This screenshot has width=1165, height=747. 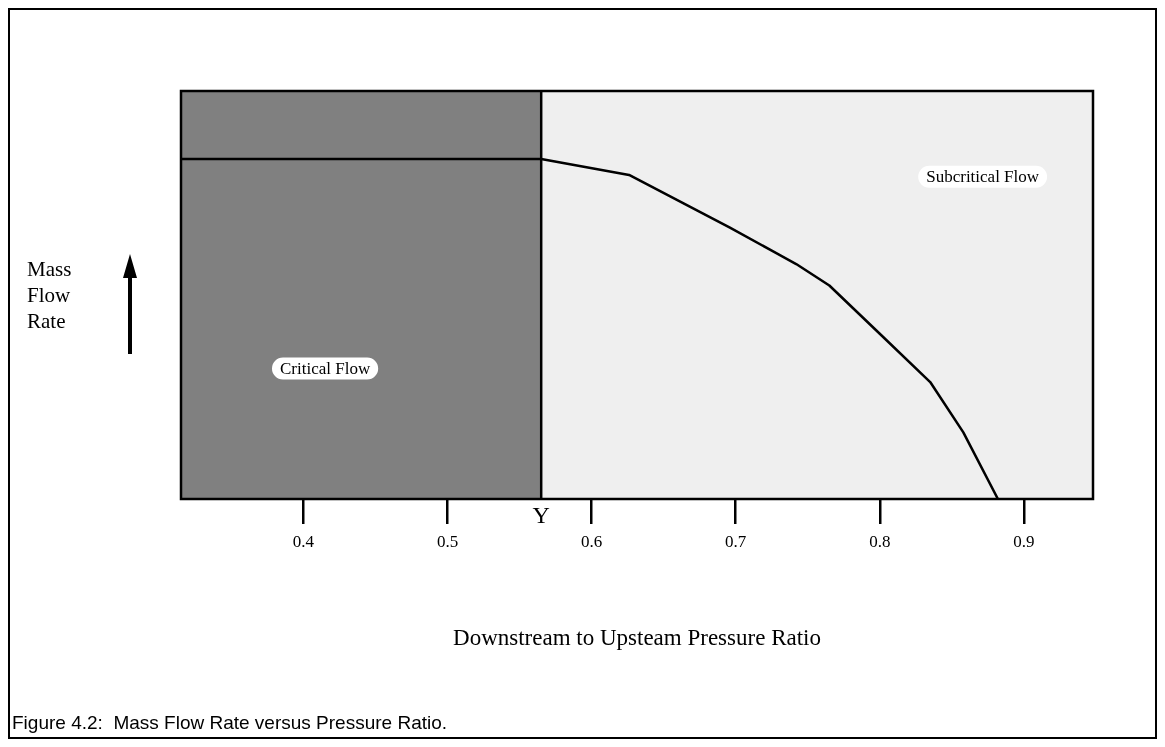 I want to click on band-label: Subcritical Flow, so click(x=983, y=177).